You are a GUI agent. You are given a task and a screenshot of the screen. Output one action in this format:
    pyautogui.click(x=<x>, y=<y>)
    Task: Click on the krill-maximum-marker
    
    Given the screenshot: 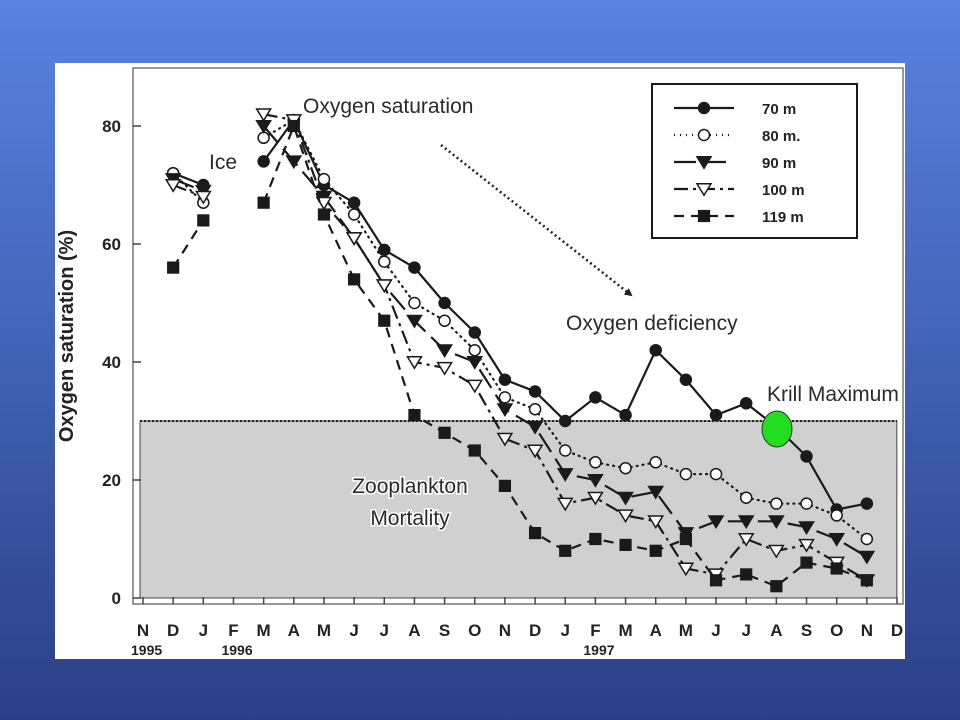 What is the action you would take?
    pyautogui.click(x=777, y=429)
    